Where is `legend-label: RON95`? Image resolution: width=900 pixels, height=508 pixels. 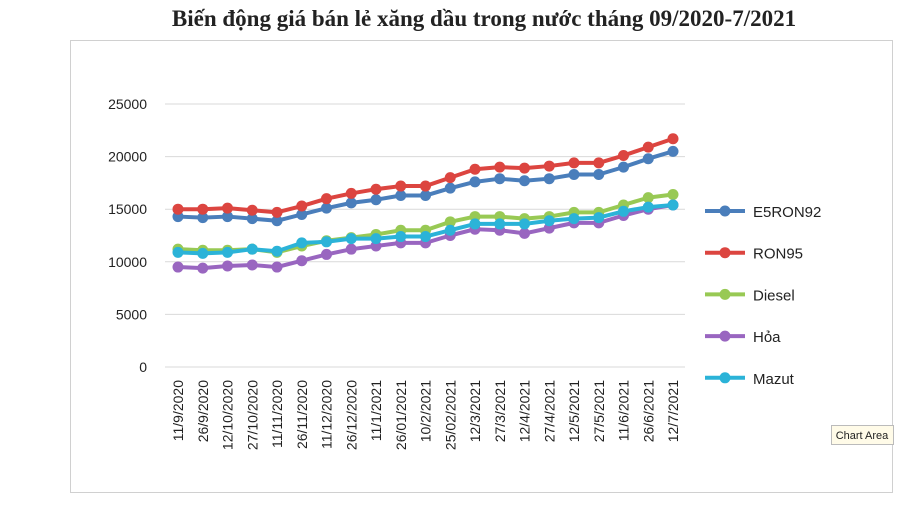 legend-label: RON95 is located at coordinates (778, 254).